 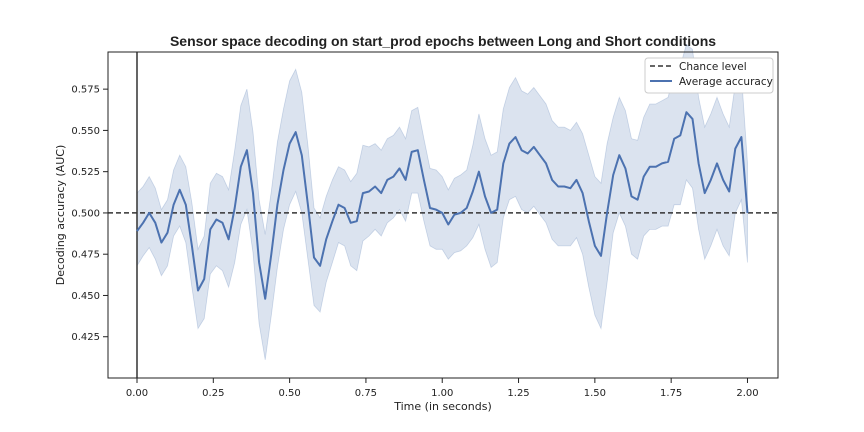 What do you see at coordinates (85, 90) in the screenshot?
I see `y-tick-label: 0.575` at bounding box center [85, 90].